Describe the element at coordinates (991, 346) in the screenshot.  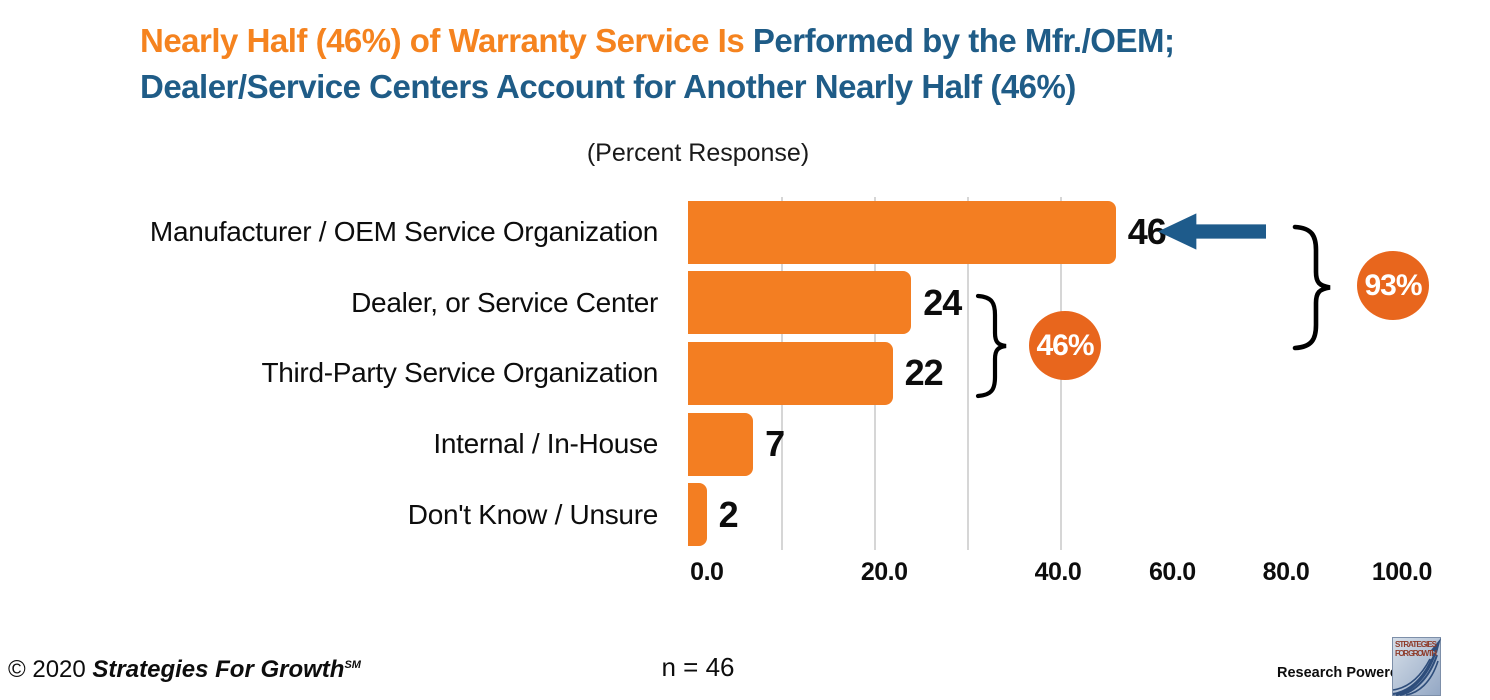
I see `brace-46-icon` at that location.